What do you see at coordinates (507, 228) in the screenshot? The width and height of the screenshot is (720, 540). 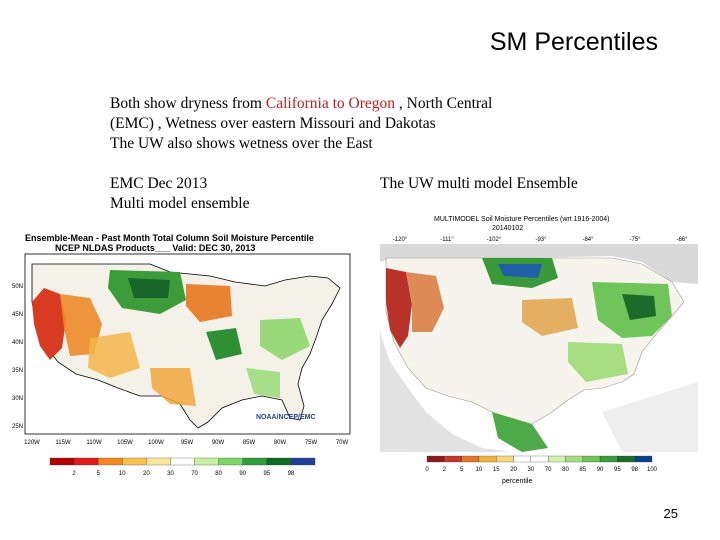 I see `right-map-header-2: 20140102` at bounding box center [507, 228].